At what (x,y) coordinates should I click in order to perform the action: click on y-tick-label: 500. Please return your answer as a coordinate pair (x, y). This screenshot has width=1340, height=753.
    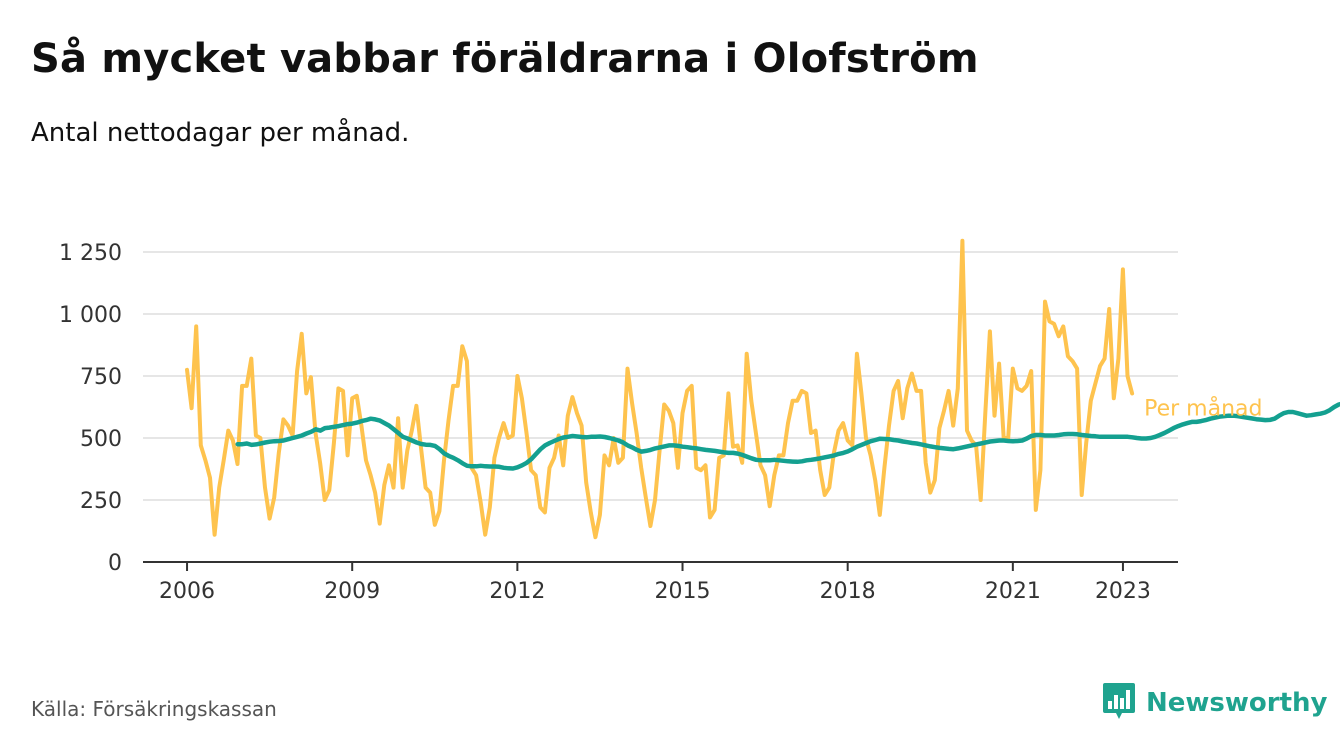
    Looking at the image, I should click on (101, 439).